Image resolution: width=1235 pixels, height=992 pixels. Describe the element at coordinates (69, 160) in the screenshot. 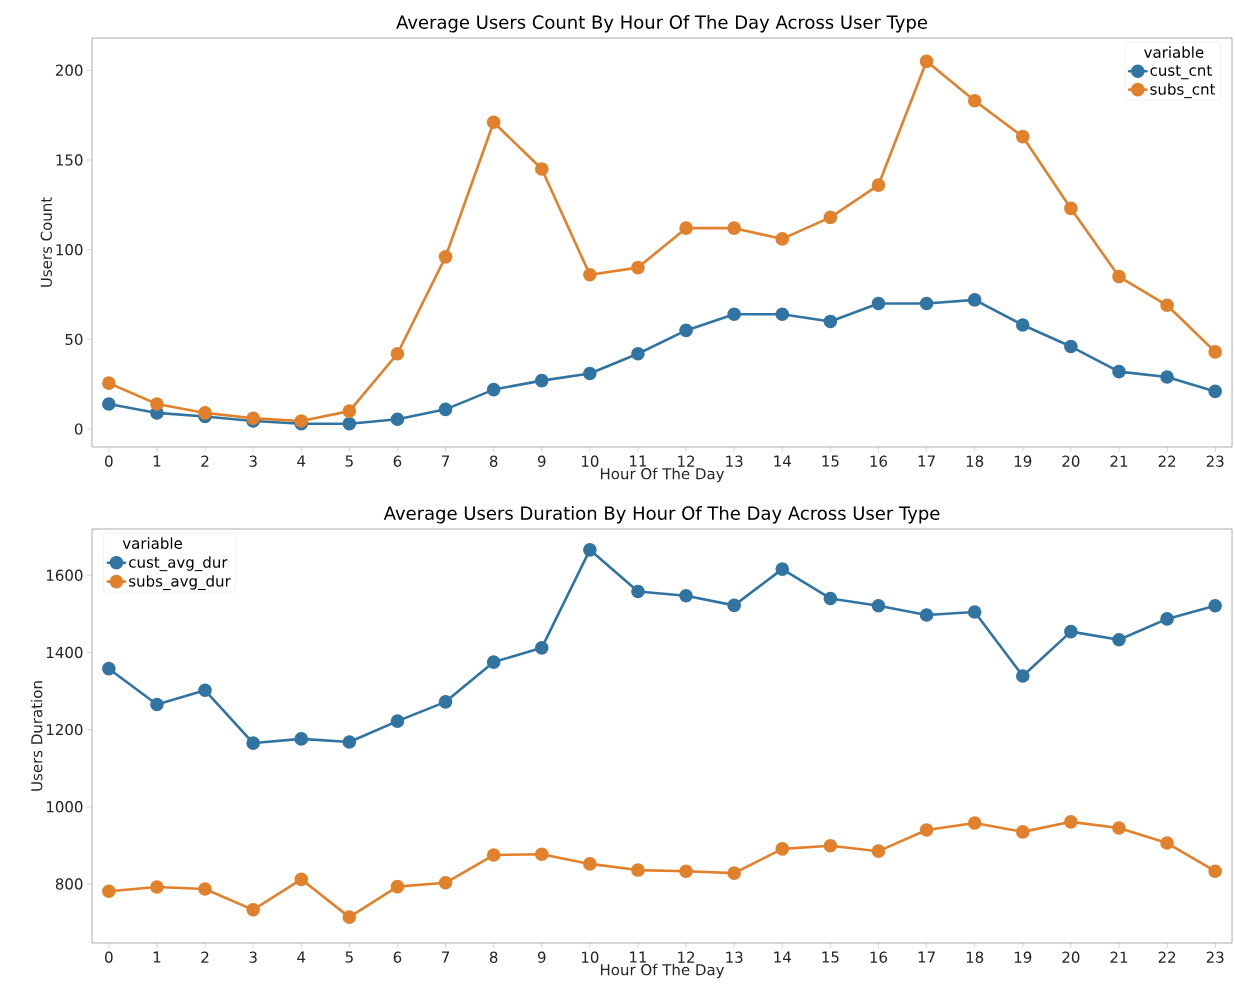

I see `y-tick-label: 150` at that location.